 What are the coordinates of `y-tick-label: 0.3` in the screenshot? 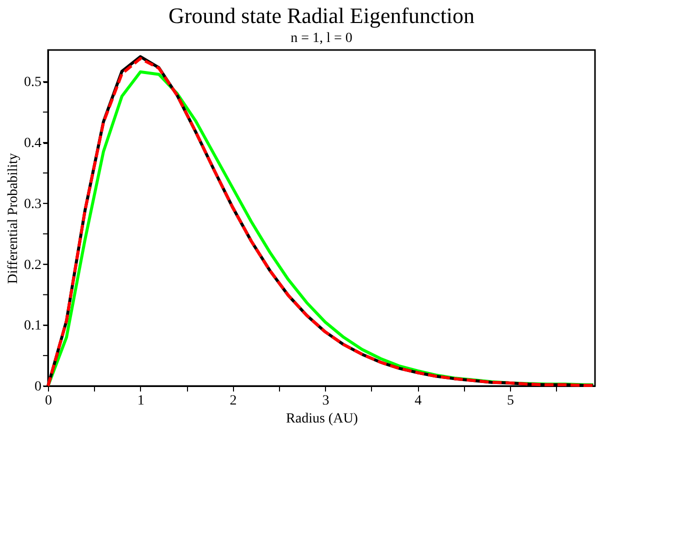 It's located at (33, 204).